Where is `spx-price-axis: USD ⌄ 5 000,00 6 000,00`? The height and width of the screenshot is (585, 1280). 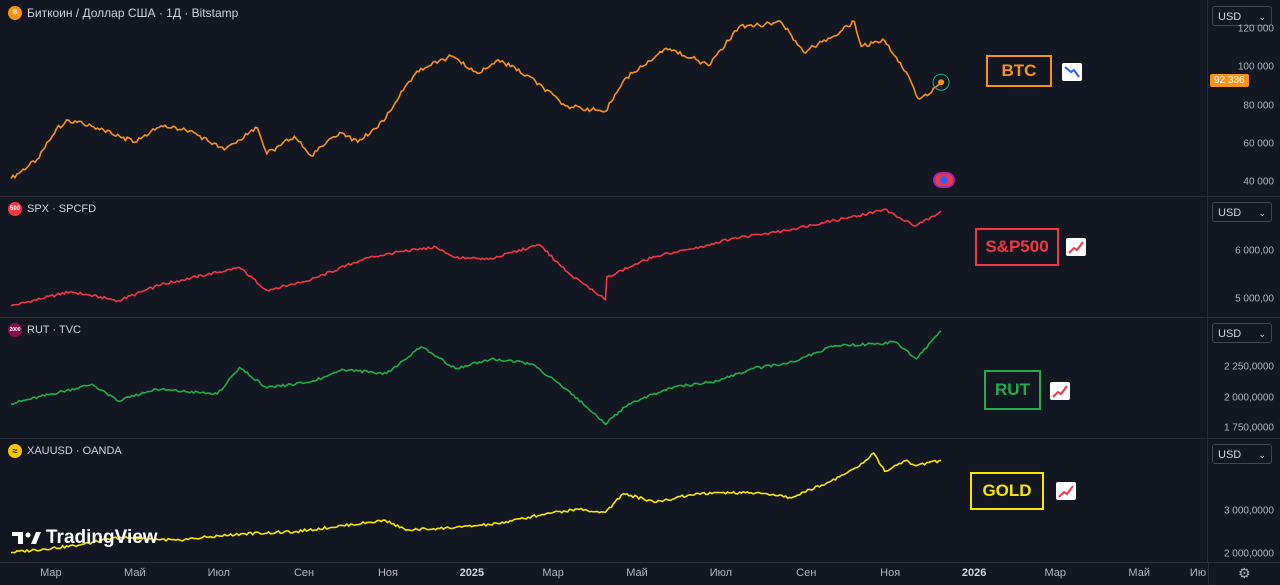
spx-price-axis: USD ⌄ 5 000,00 6 000,00 is located at coordinates (1243, 256).